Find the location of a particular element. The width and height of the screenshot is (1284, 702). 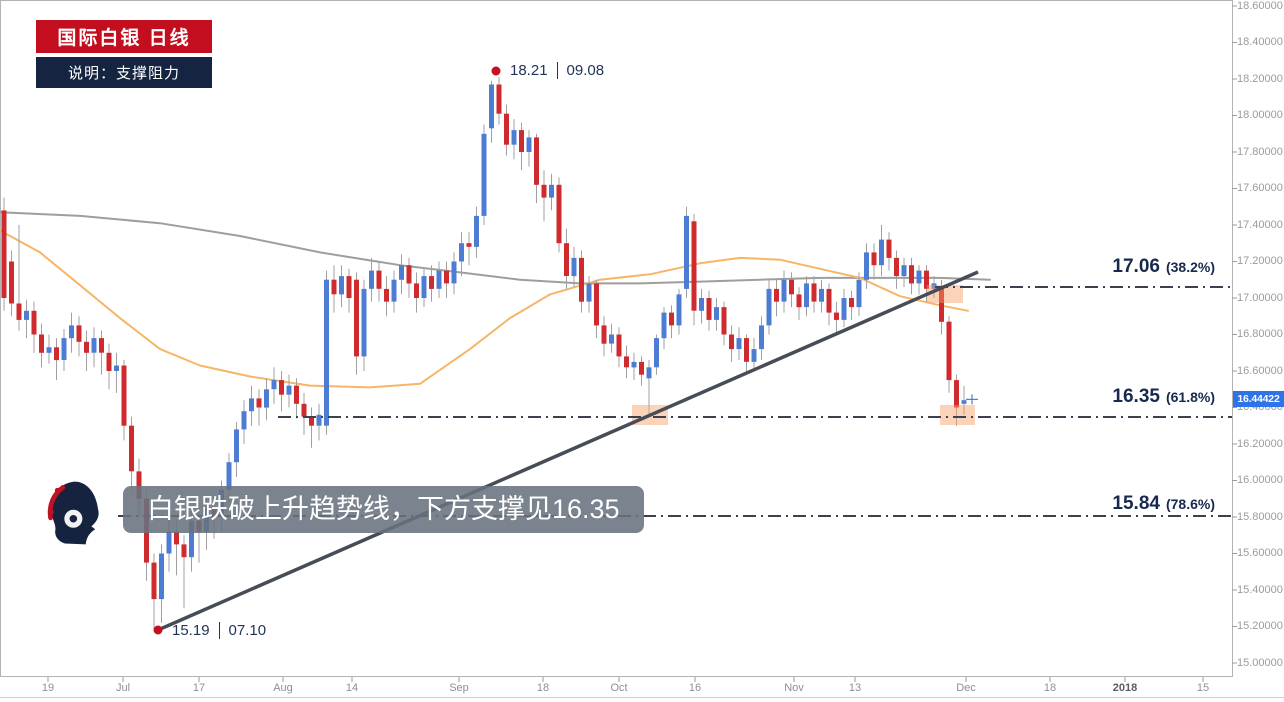

peak-dot is located at coordinates (496, 71).